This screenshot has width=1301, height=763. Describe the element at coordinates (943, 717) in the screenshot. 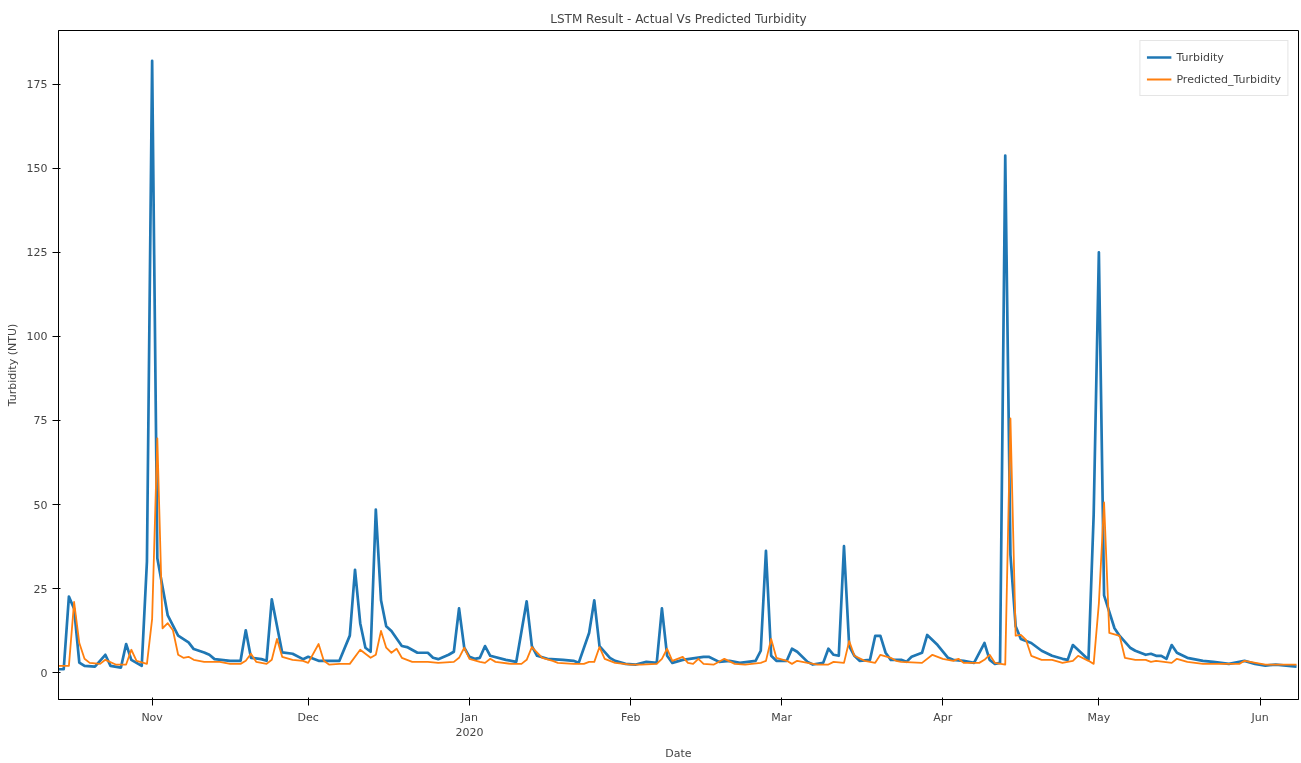

I see `x-tick-label: Apr` at that location.